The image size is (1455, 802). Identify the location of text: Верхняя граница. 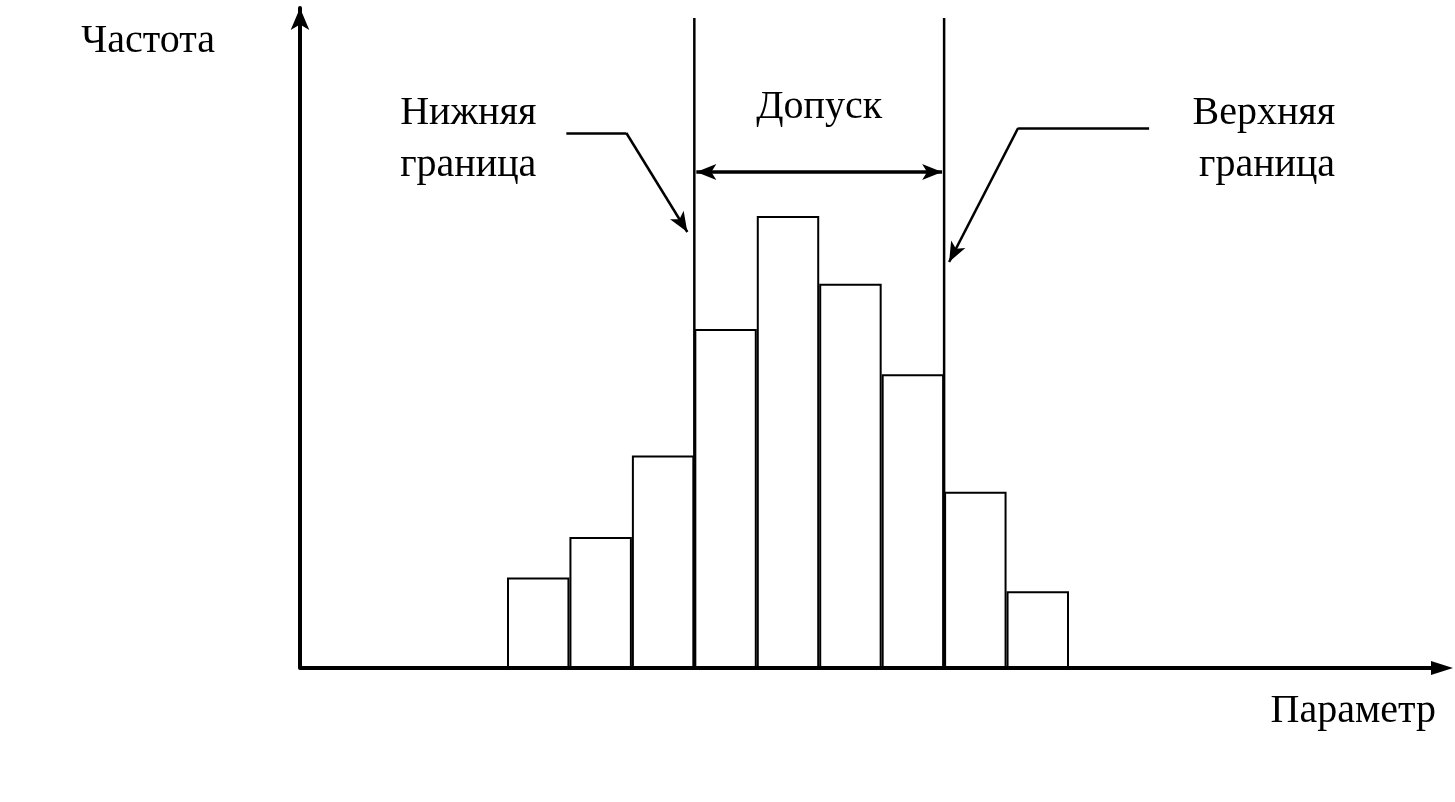
(1264, 136).